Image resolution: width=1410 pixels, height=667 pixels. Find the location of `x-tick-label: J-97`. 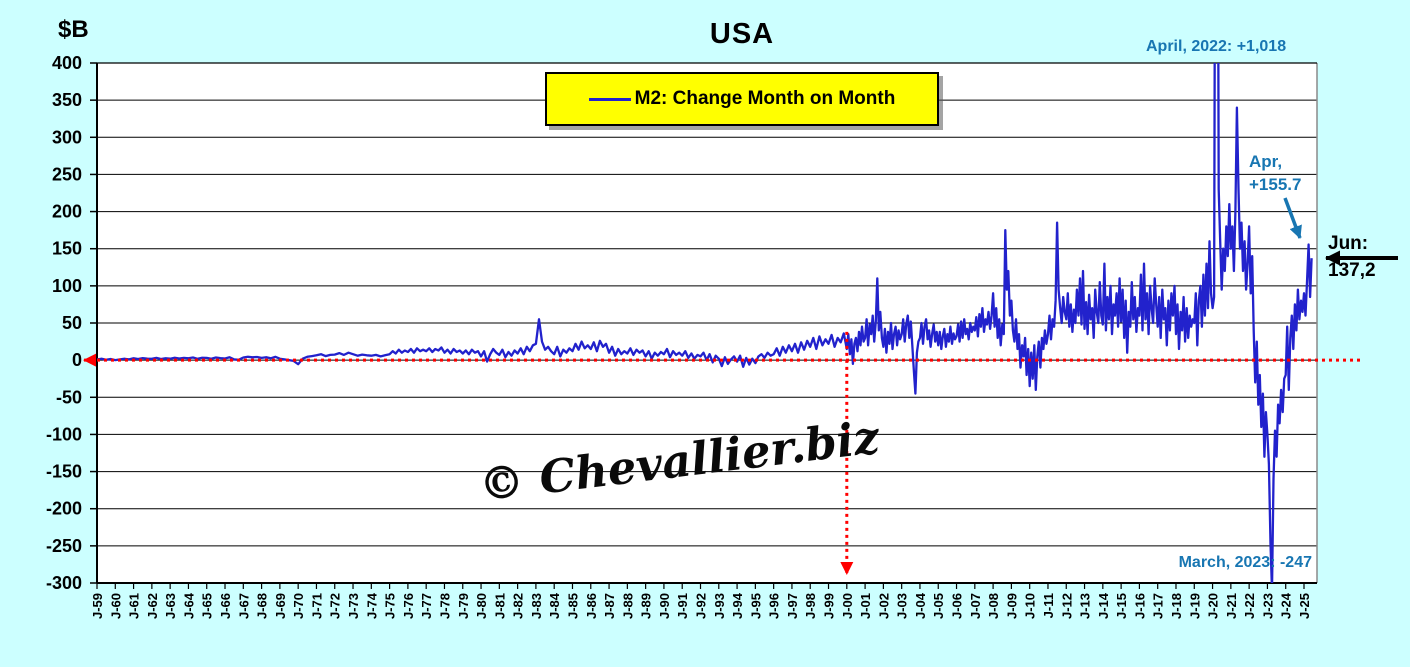

x-tick-label: J-97 is located at coordinates (792, 606).